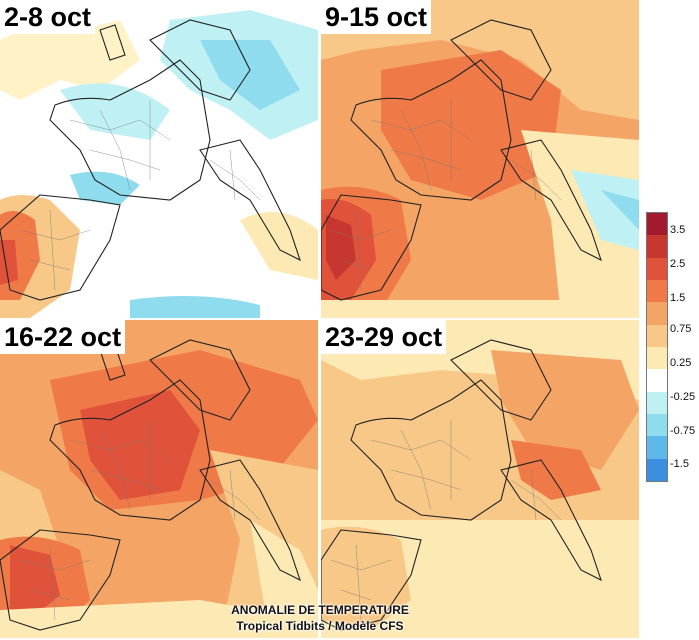 This screenshot has width=699, height=640. Describe the element at coordinates (681, 363) in the screenshot. I see `legend-tick: 0.25` at that location.